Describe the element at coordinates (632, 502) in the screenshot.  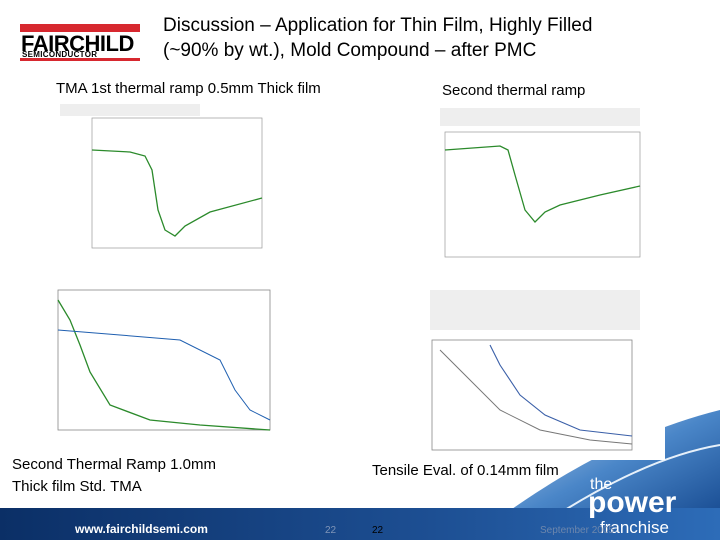
I see `brand: power` at that location.